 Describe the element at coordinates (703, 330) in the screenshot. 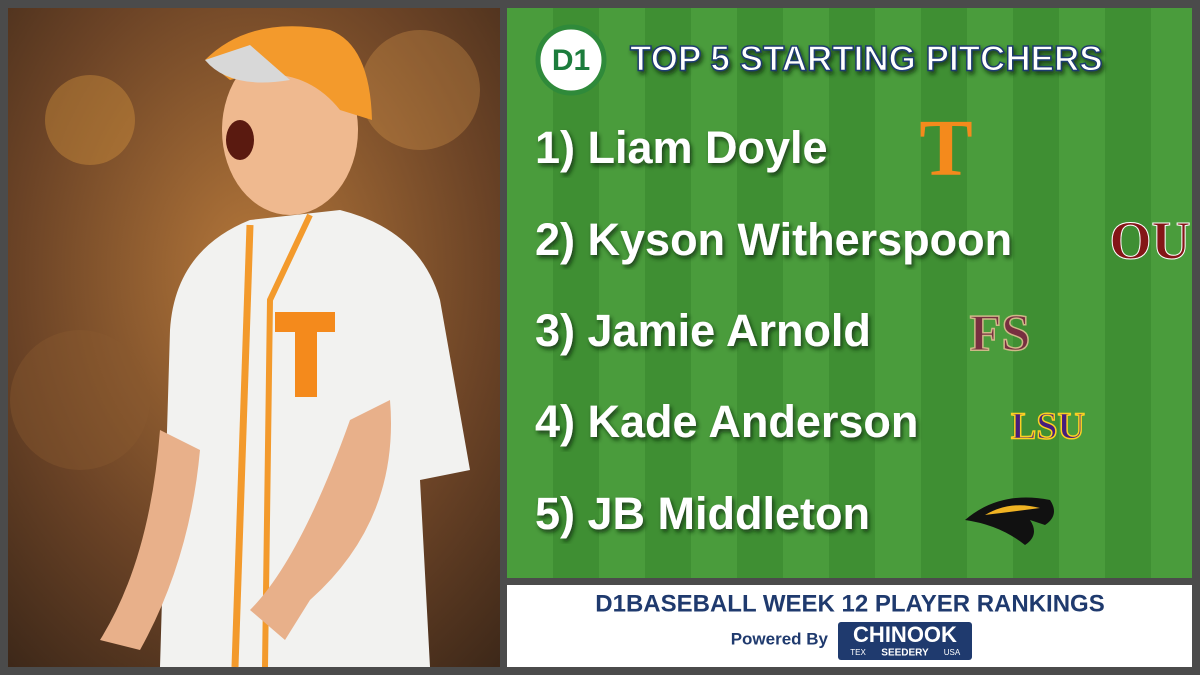

I see `ranking: 3) Jamie Arnold` at that location.